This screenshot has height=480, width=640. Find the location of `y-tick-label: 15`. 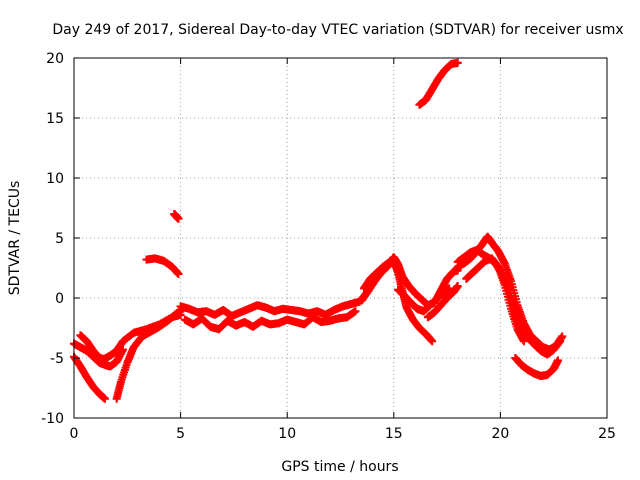

y-tick-label: 15 is located at coordinates (55, 119).